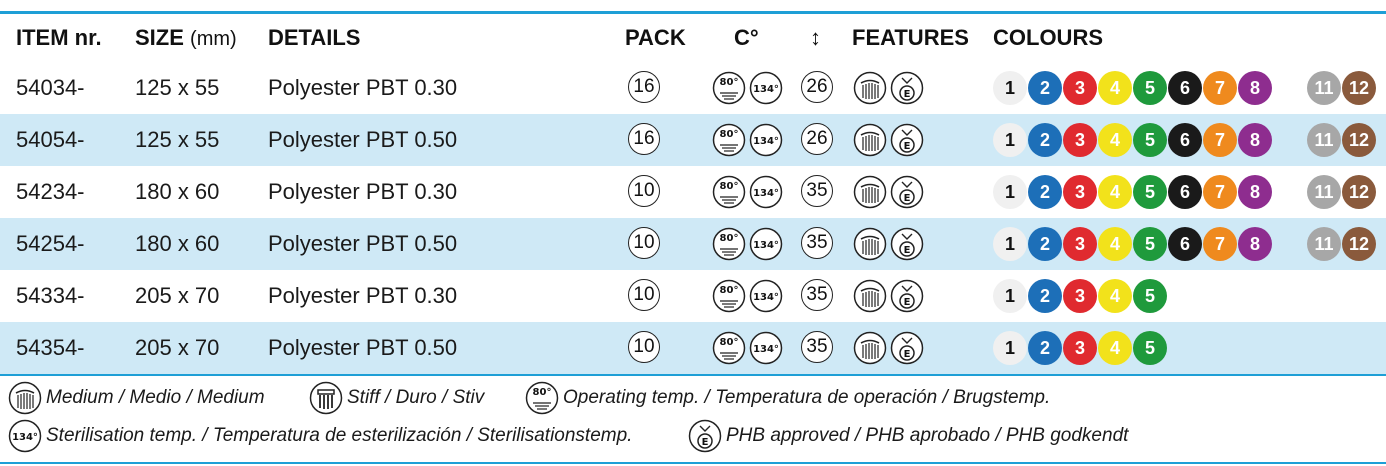 The image size is (1386, 466). I want to click on header-pack: PACK, so click(655, 37).